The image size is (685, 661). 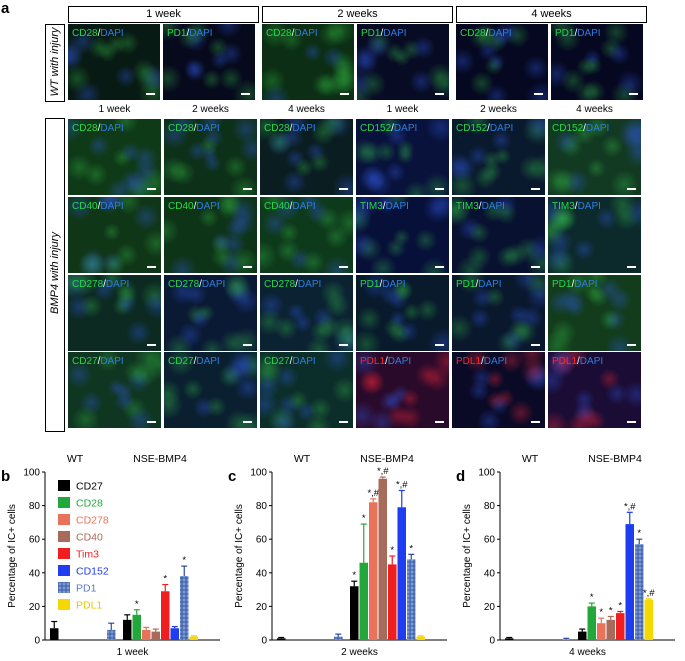 What do you see at coordinates (6, 476) in the screenshot?
I see `panel-letter-b: b` at bounding box center [6, 476].